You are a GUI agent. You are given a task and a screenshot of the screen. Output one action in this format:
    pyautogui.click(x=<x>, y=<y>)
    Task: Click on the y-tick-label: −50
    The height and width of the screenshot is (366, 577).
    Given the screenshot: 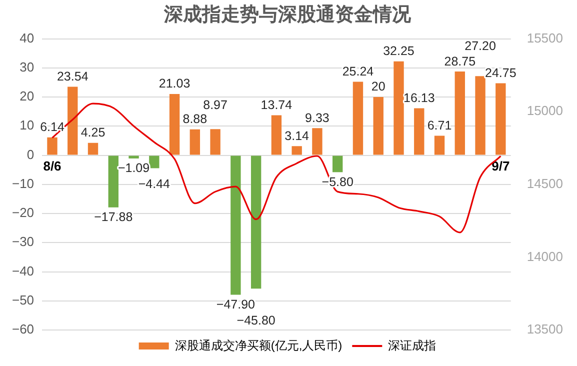 What is the action you would take?
    pyautogui.click(x=23, y=300)
    